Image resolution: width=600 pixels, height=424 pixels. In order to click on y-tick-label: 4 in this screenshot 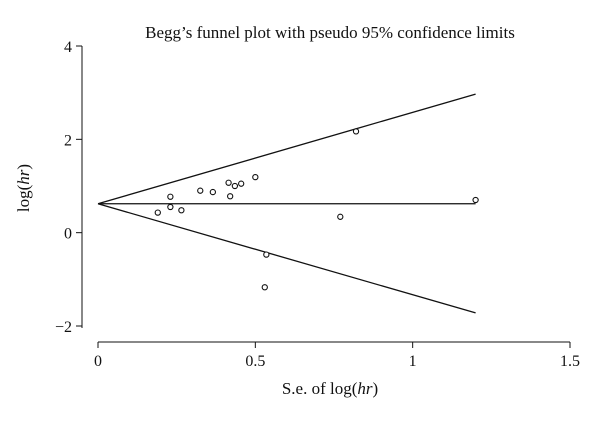, I will do `click(68, 47)`.